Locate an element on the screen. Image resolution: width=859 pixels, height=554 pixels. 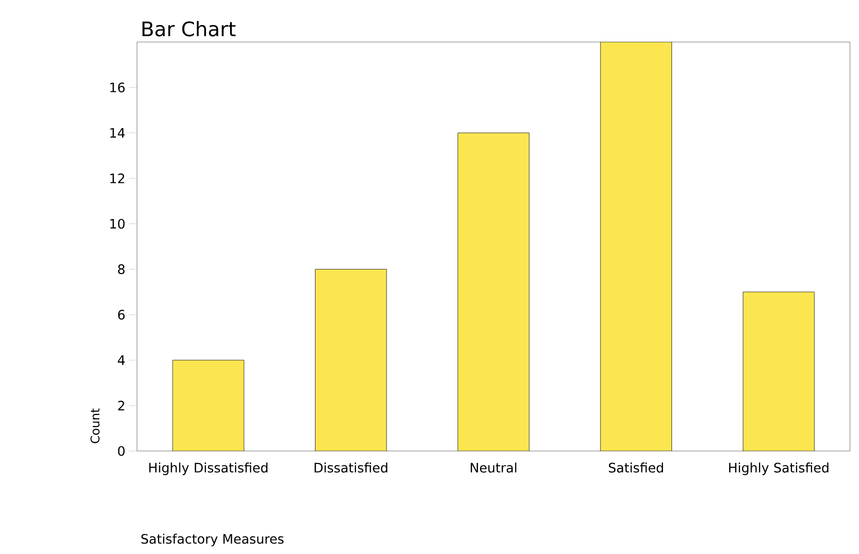
y-tick-label: 10 is located at coordinates (117, 223).